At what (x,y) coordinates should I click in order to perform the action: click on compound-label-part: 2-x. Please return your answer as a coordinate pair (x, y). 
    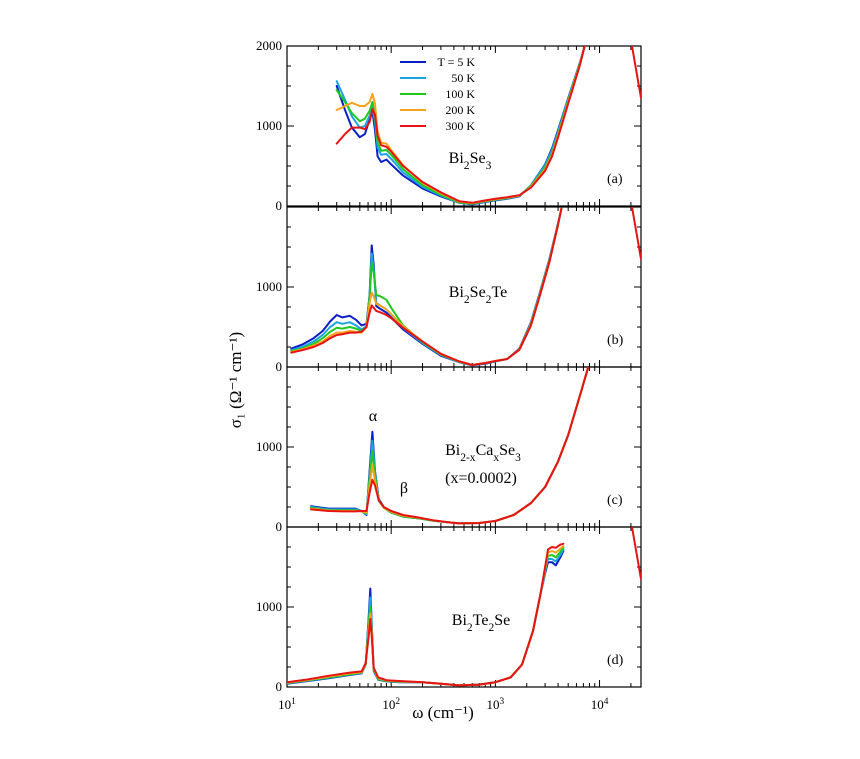
    Looking at the image, I should click on (468, 458).